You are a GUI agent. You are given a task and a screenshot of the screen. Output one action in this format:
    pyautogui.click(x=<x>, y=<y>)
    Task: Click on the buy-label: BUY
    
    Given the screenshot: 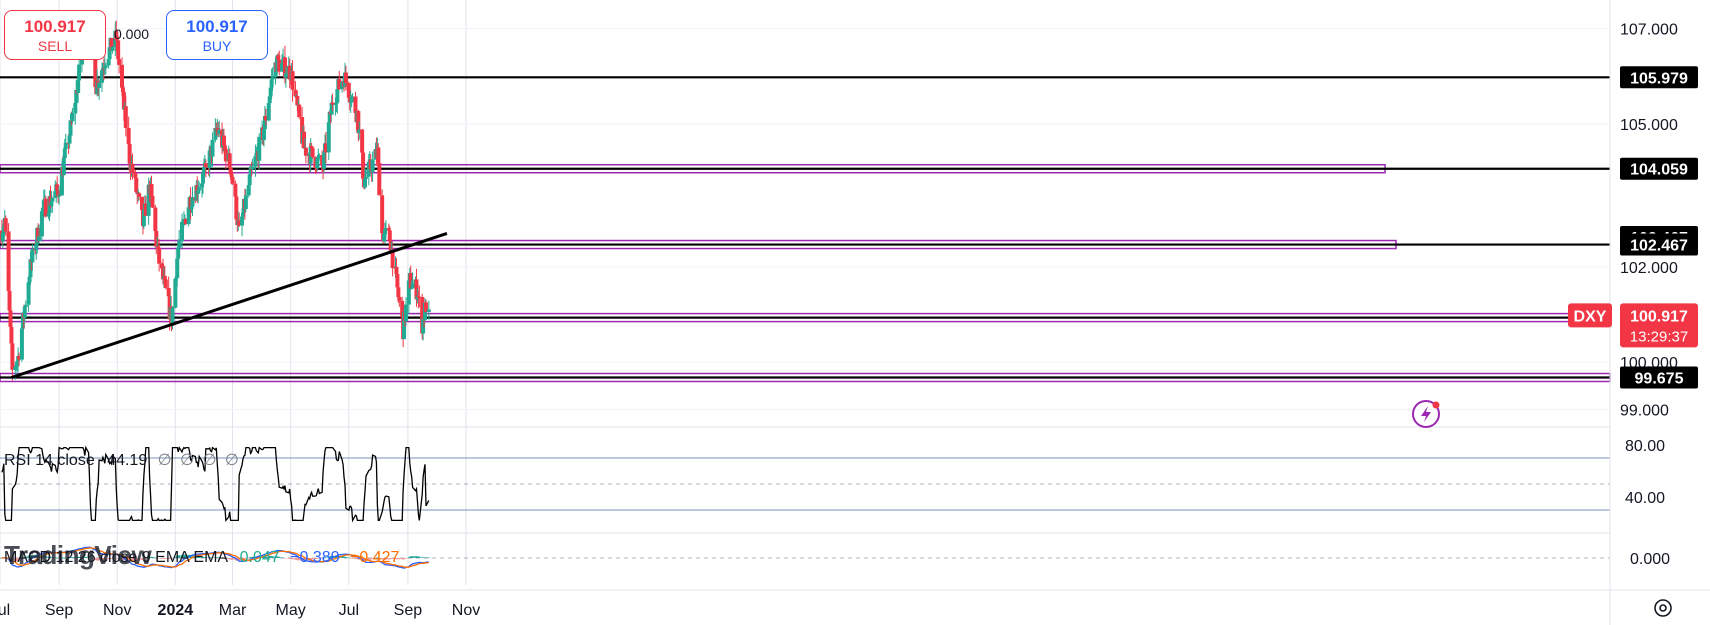 What is the action you would take?
    pyautogui.click(x=217, y=46)
    